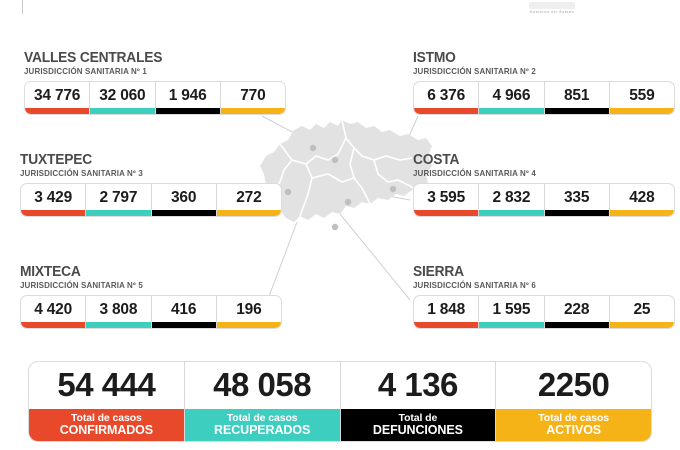 The height and width of the screenshot is (450, 680). I want to click on cell-recuperados: 2 832, so click(512, 200).